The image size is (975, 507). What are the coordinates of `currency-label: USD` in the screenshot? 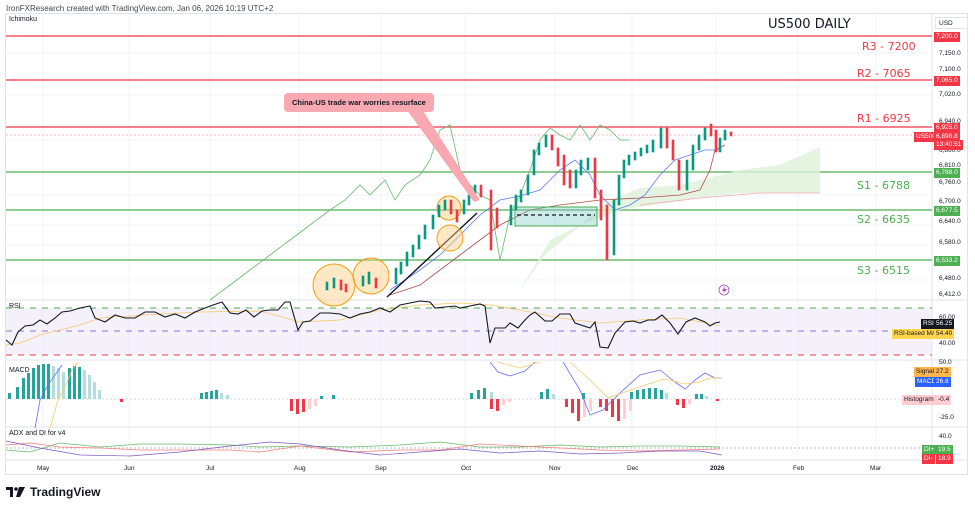 It's located at (951, 23).